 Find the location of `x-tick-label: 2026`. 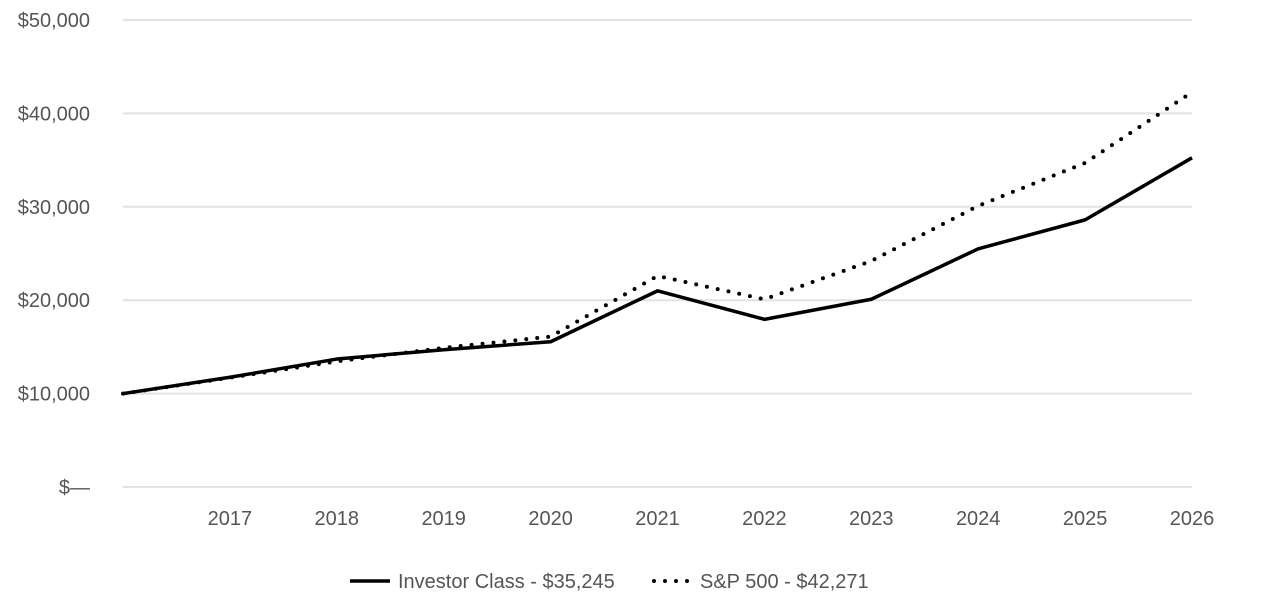

x-tick-label: 2026 is located at coordinates (1192, 519).